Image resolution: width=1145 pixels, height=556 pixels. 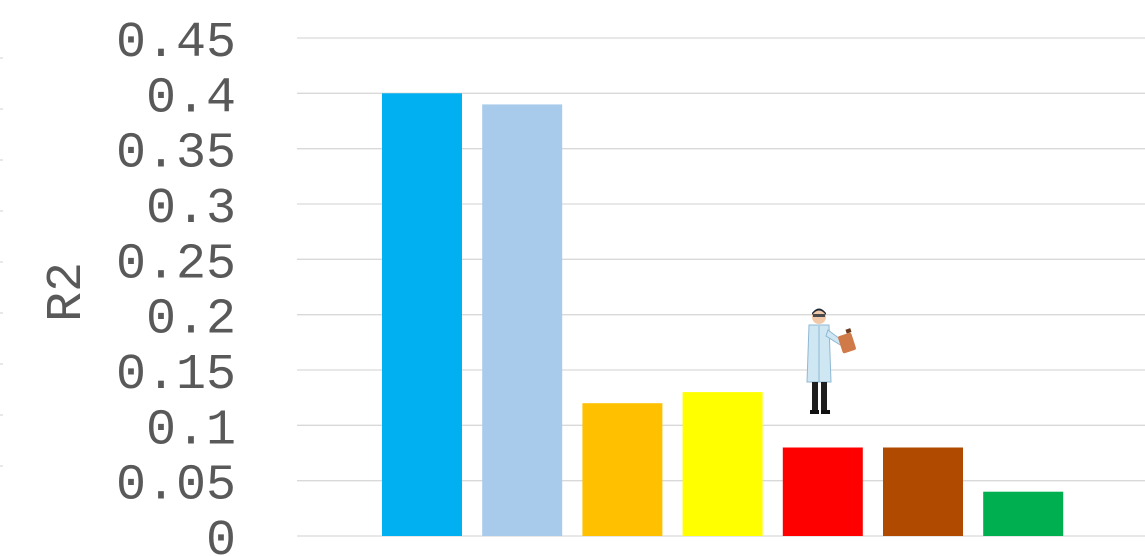 What do you see at coordinates (1, 262) in the screenshot?
I see `left-edge-ticks` at bounding box center [1, 262].